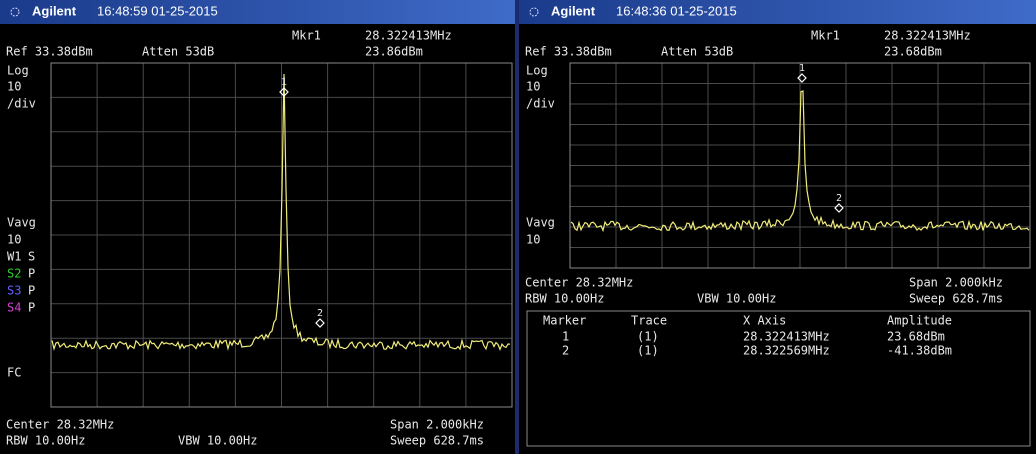 The image size is (1036, 454). I want to click on side-label: S2, so click(14, 274).